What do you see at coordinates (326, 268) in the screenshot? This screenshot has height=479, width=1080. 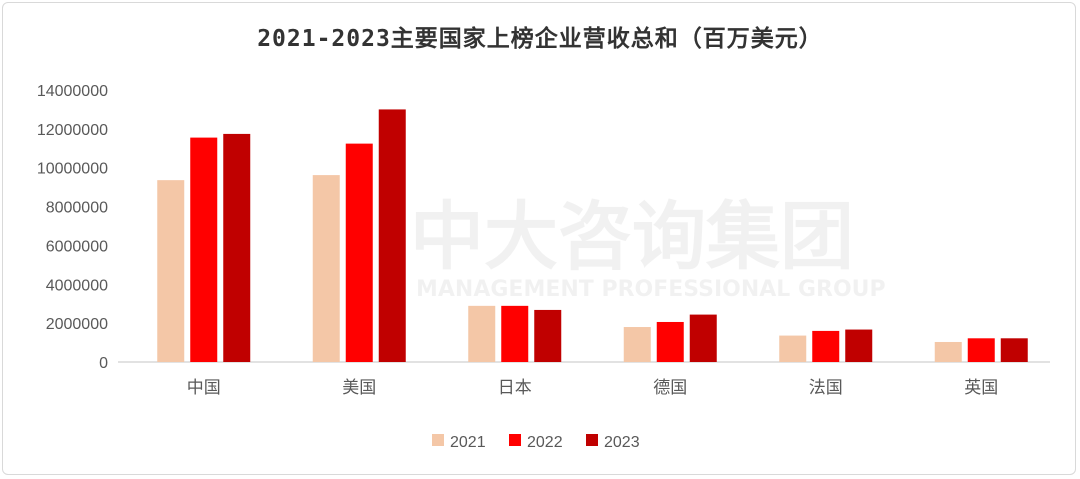 I see `bar-2021-美国` at bounding box center [326, 268].